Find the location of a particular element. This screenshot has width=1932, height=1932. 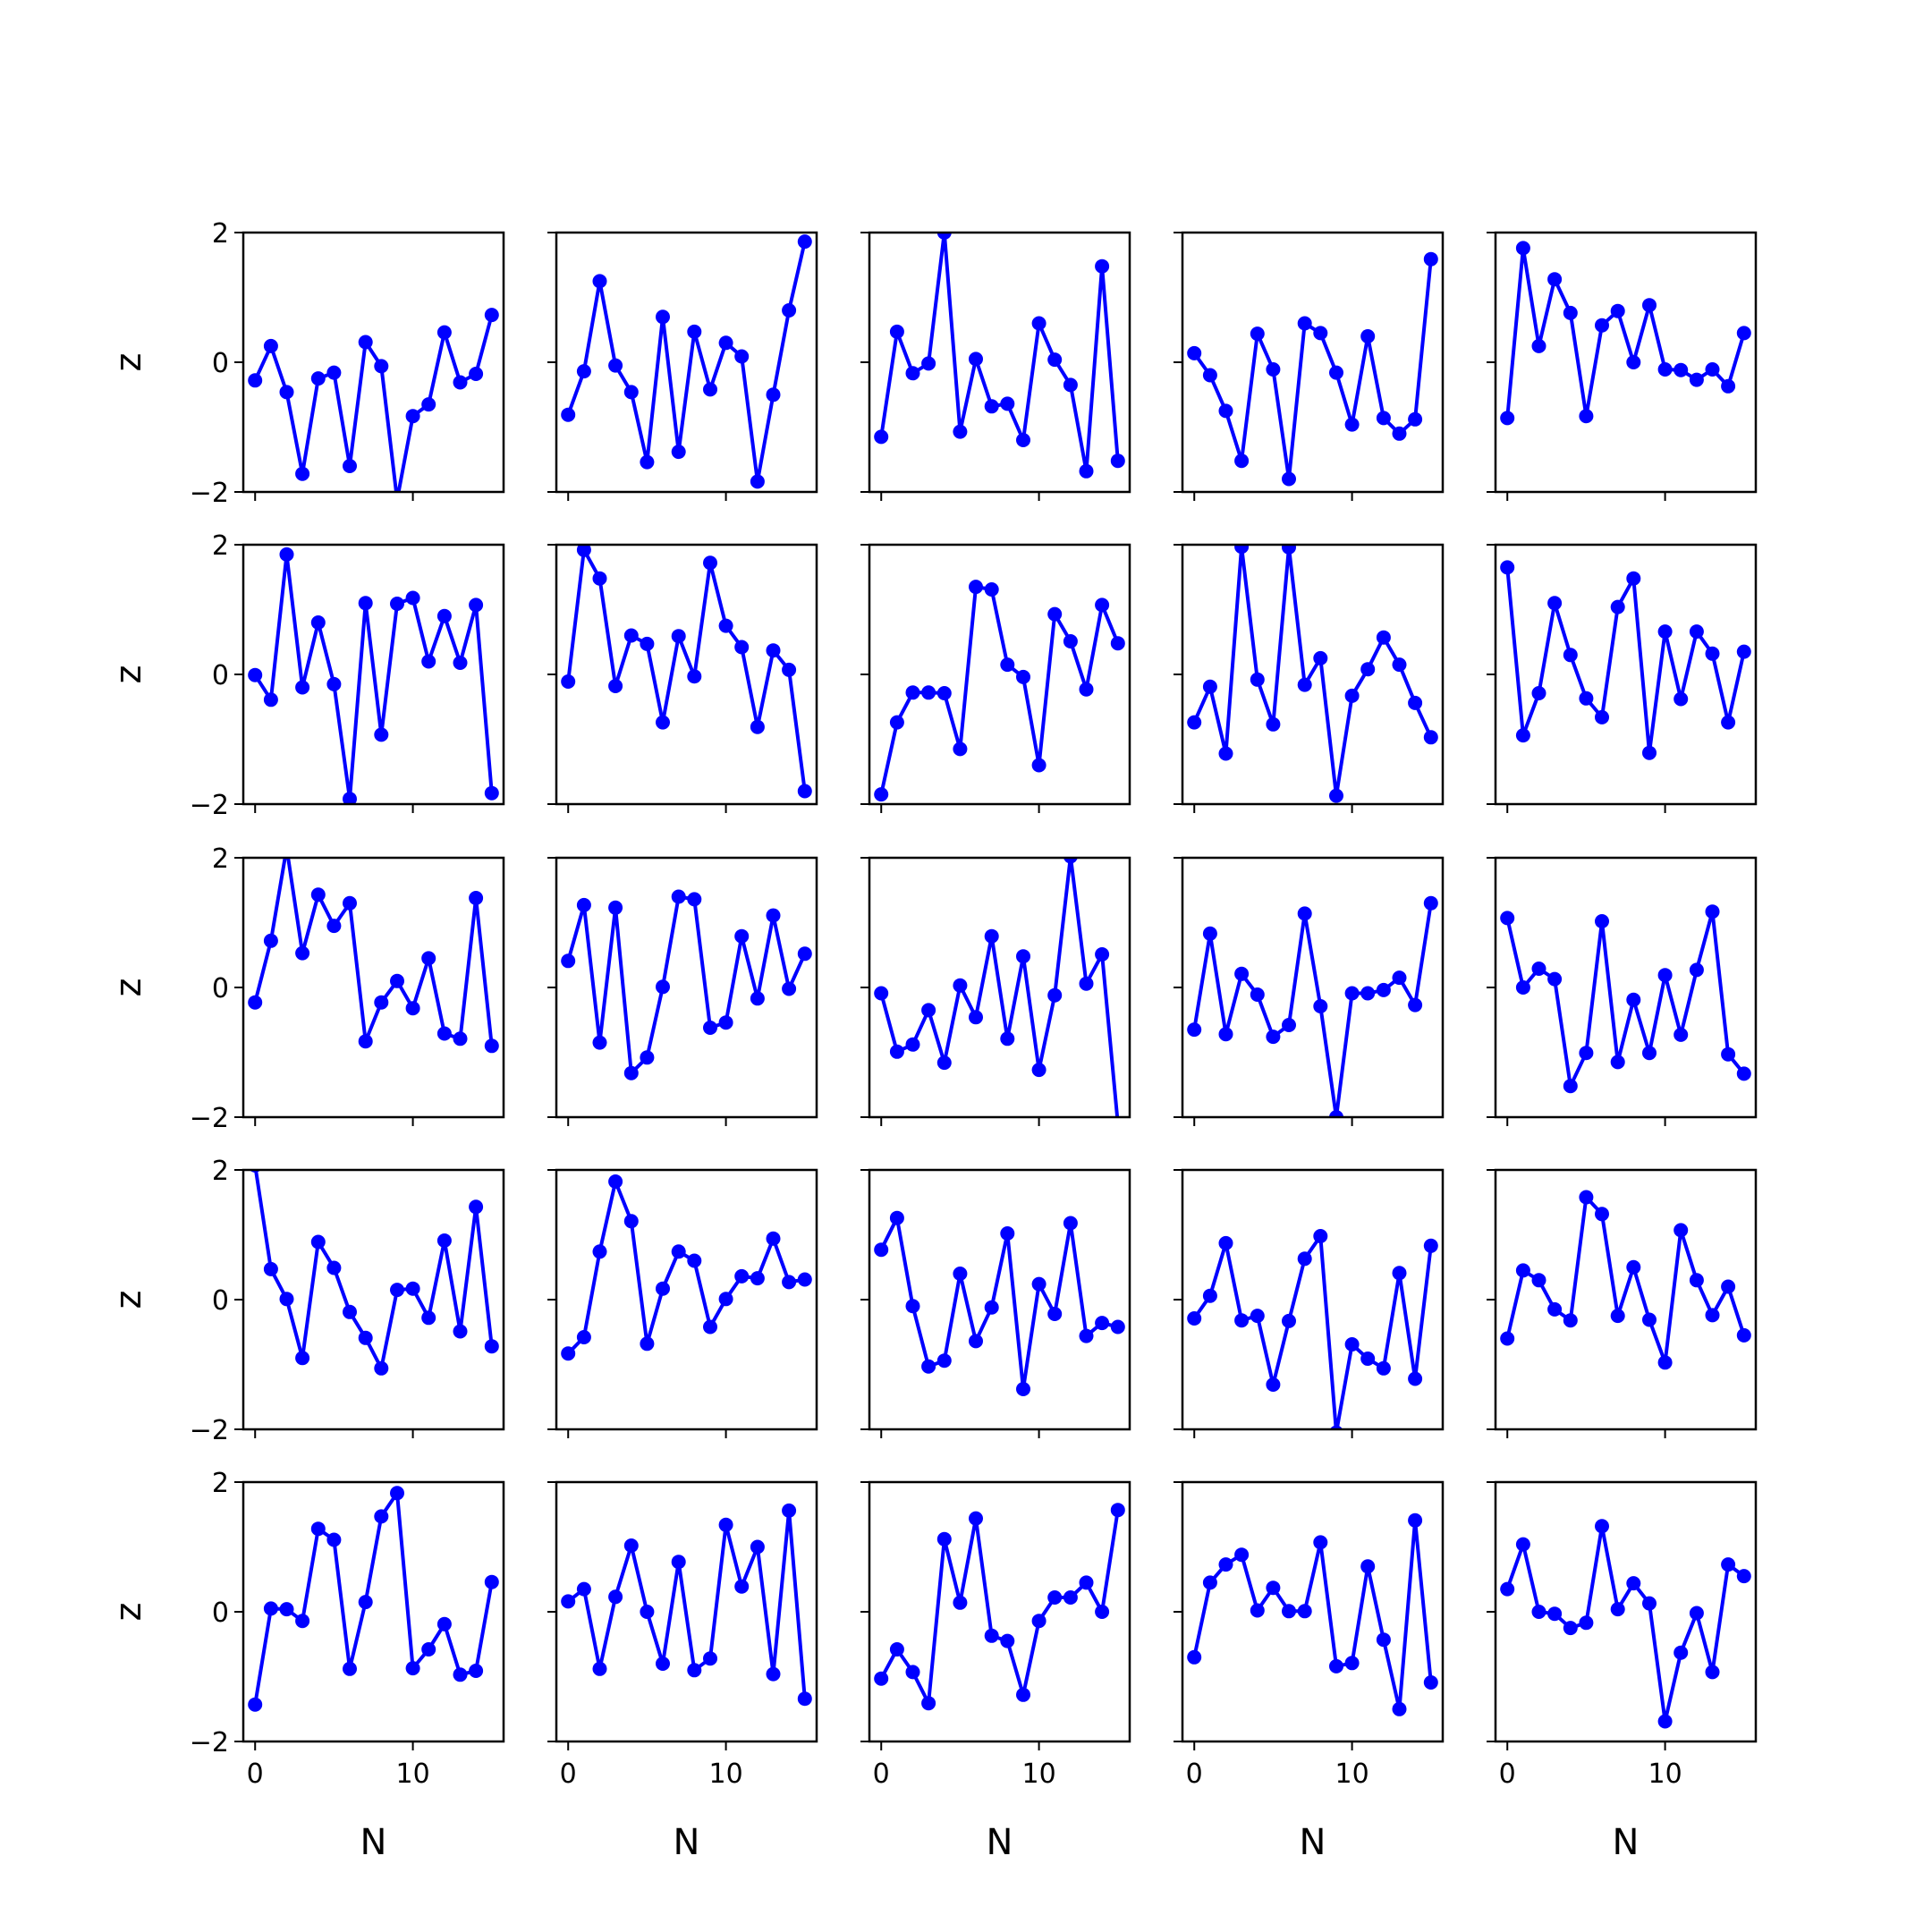

subplot-r1-c1: −2 0 2 z is located at coordinates (306, 363).